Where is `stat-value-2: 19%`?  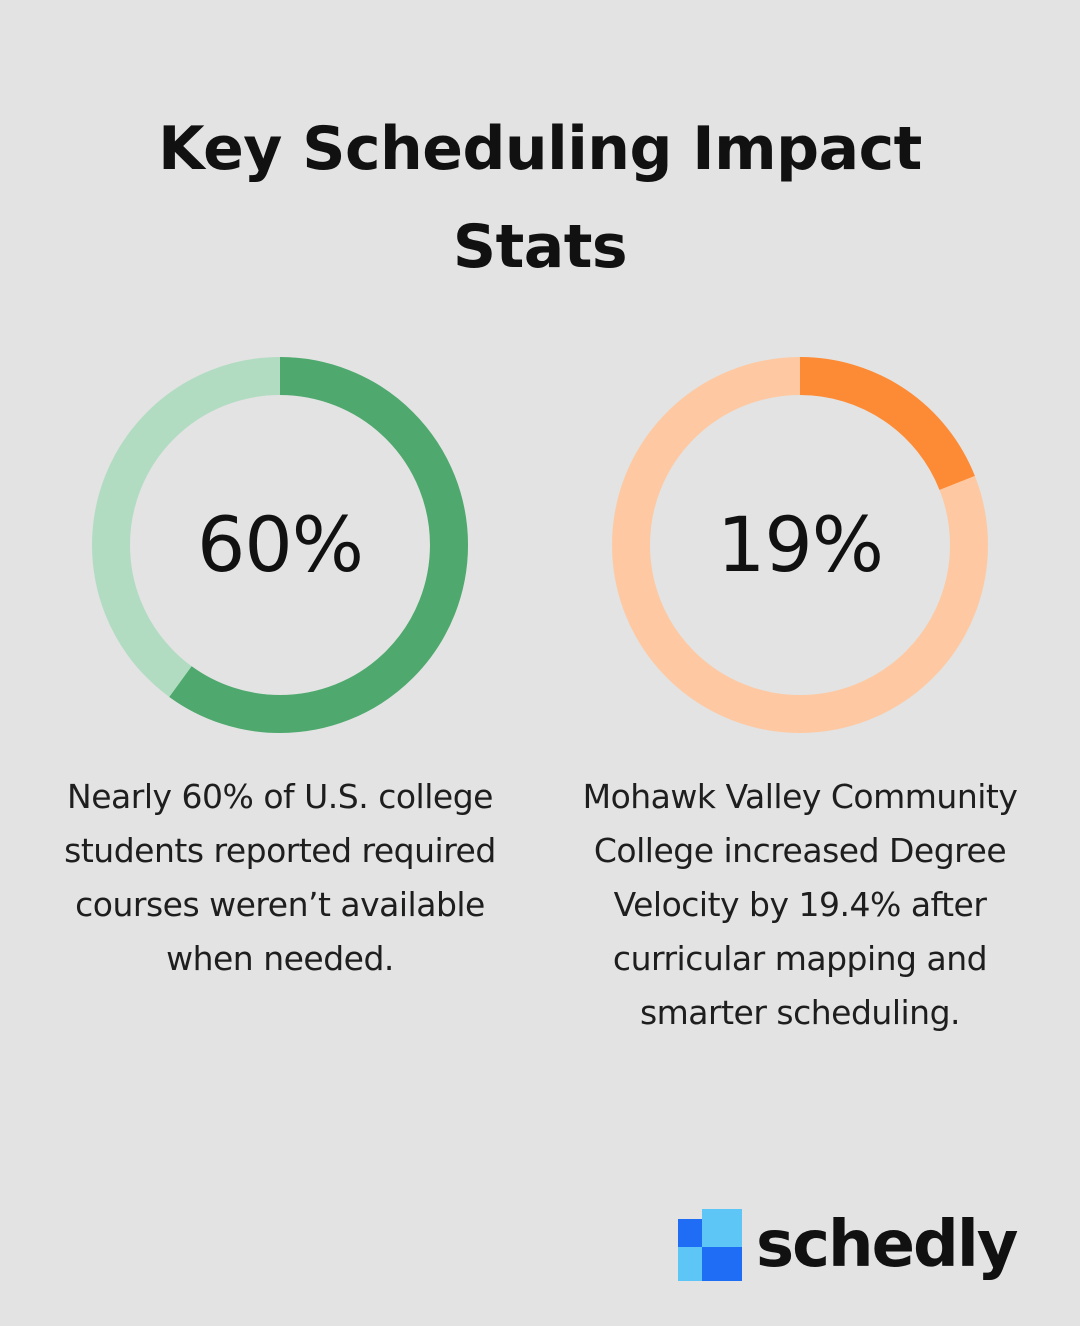 stat-value-2: 19% is located at coordinates (800, 544).